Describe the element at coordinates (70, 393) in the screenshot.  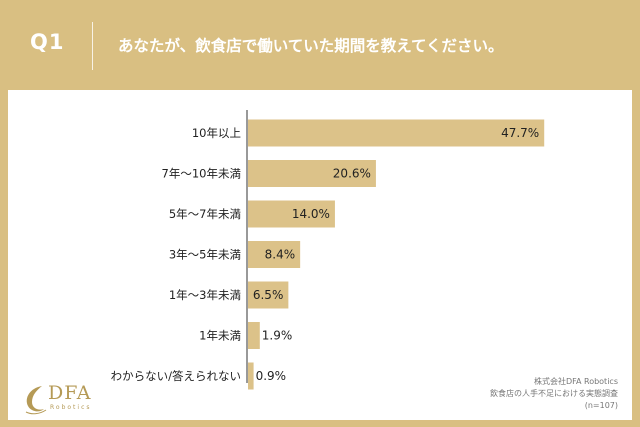
I see `logo-text: DFA` at that location.